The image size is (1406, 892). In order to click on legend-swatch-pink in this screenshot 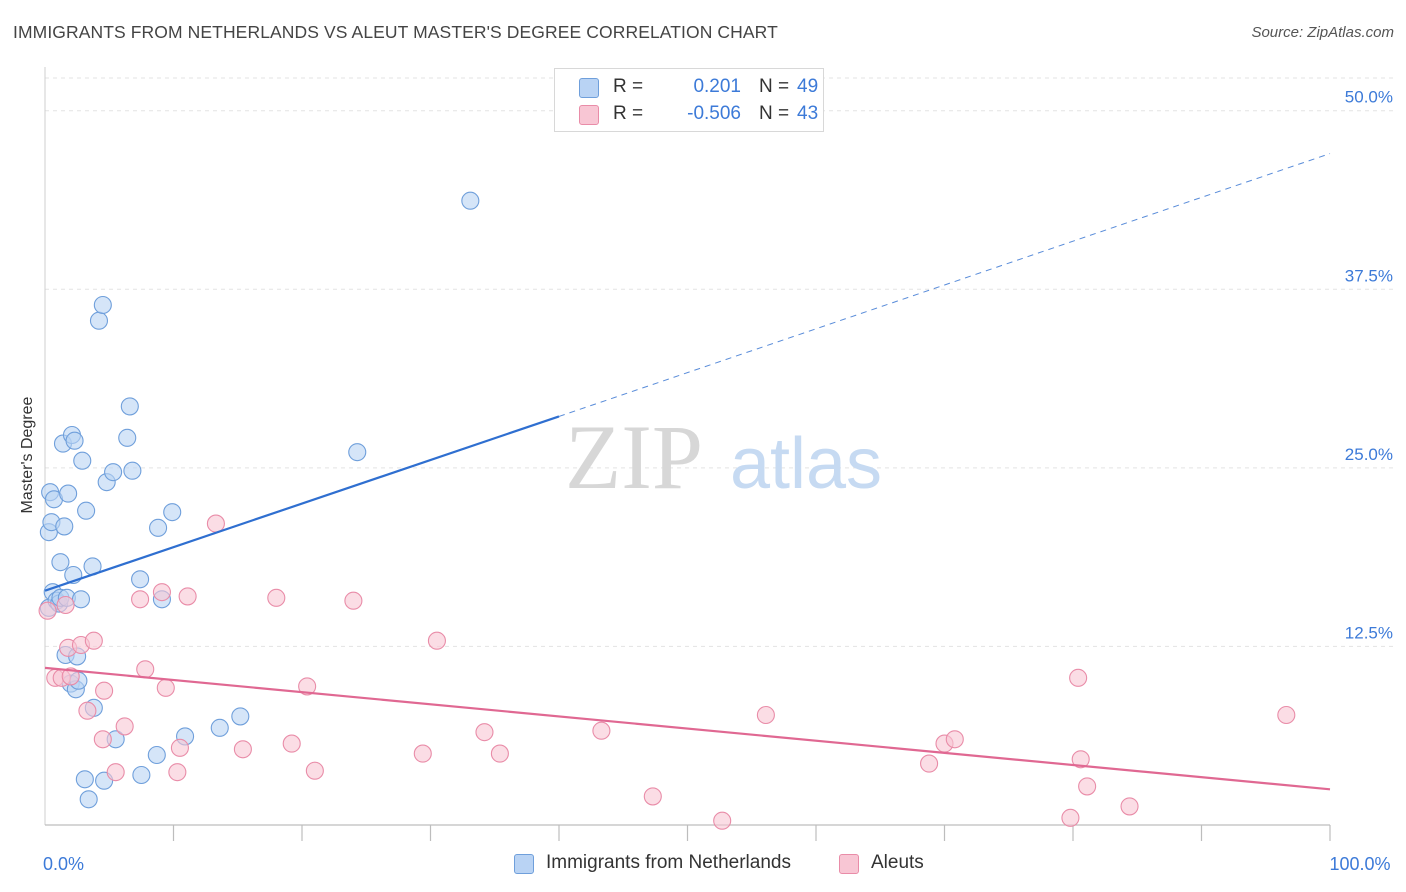, I will do `click(589, 115)`.